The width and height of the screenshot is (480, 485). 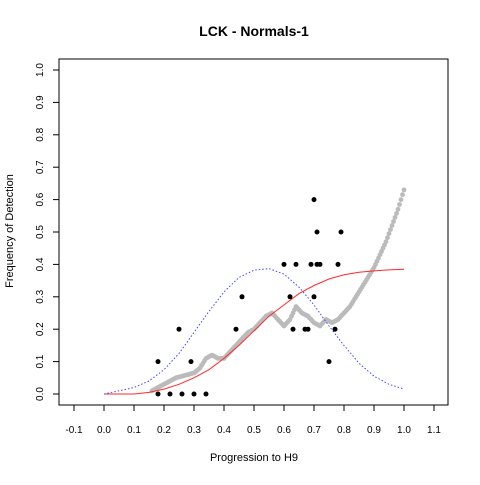 What do you see at coordinates (40, 264) in the screenshot?
I see `y-tick-label: 0.4` at bounding box center [40, 264].